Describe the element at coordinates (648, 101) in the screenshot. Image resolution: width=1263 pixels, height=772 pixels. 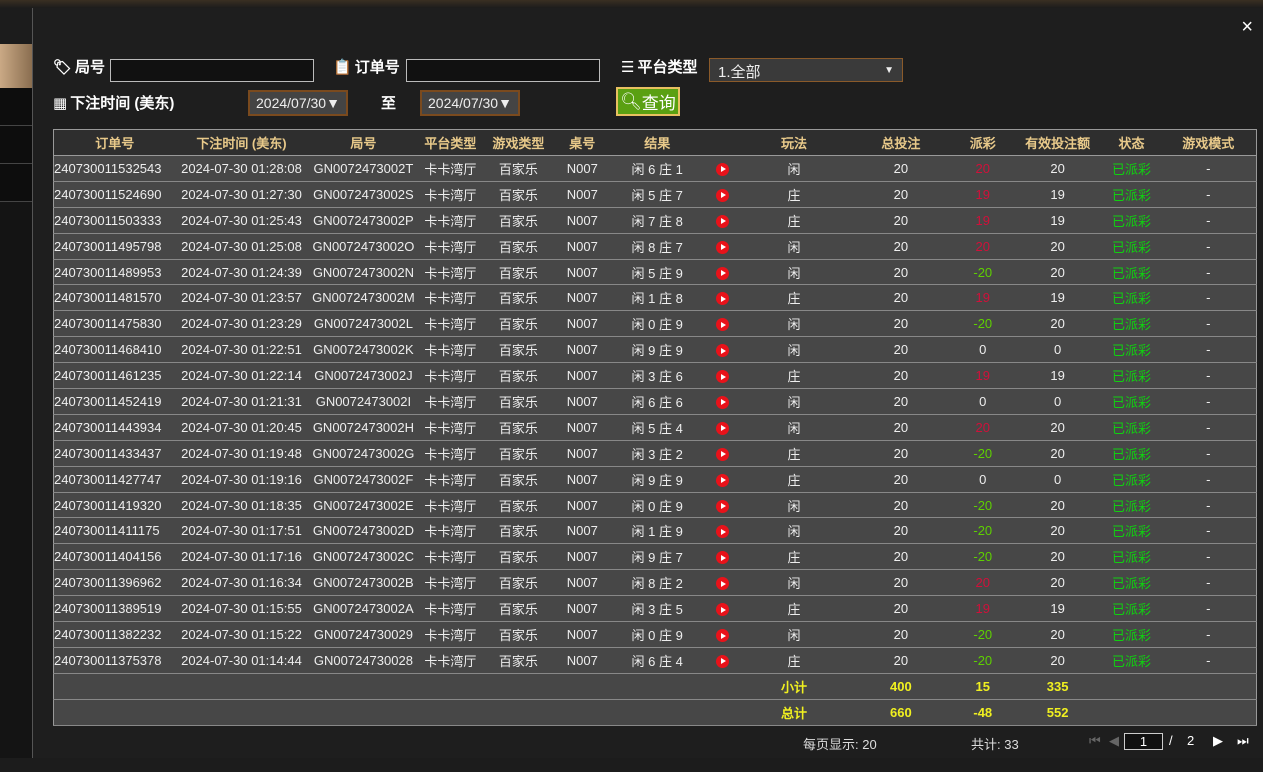
I see `query-button: 🔍︎ 查询` at that location.